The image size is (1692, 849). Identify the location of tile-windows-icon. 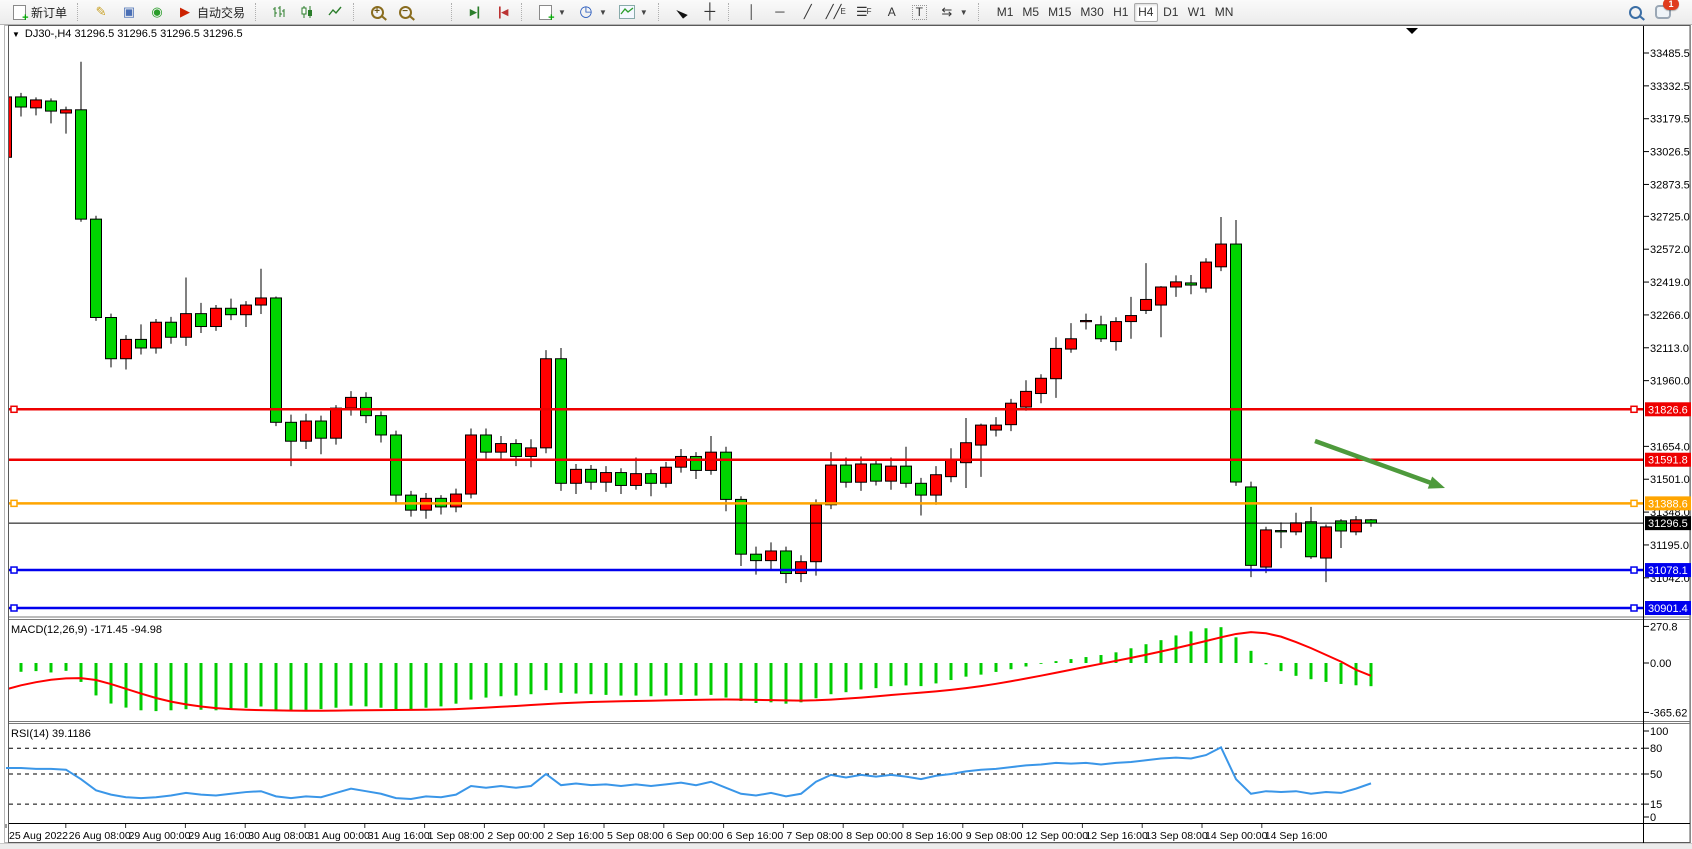
(433, 12).